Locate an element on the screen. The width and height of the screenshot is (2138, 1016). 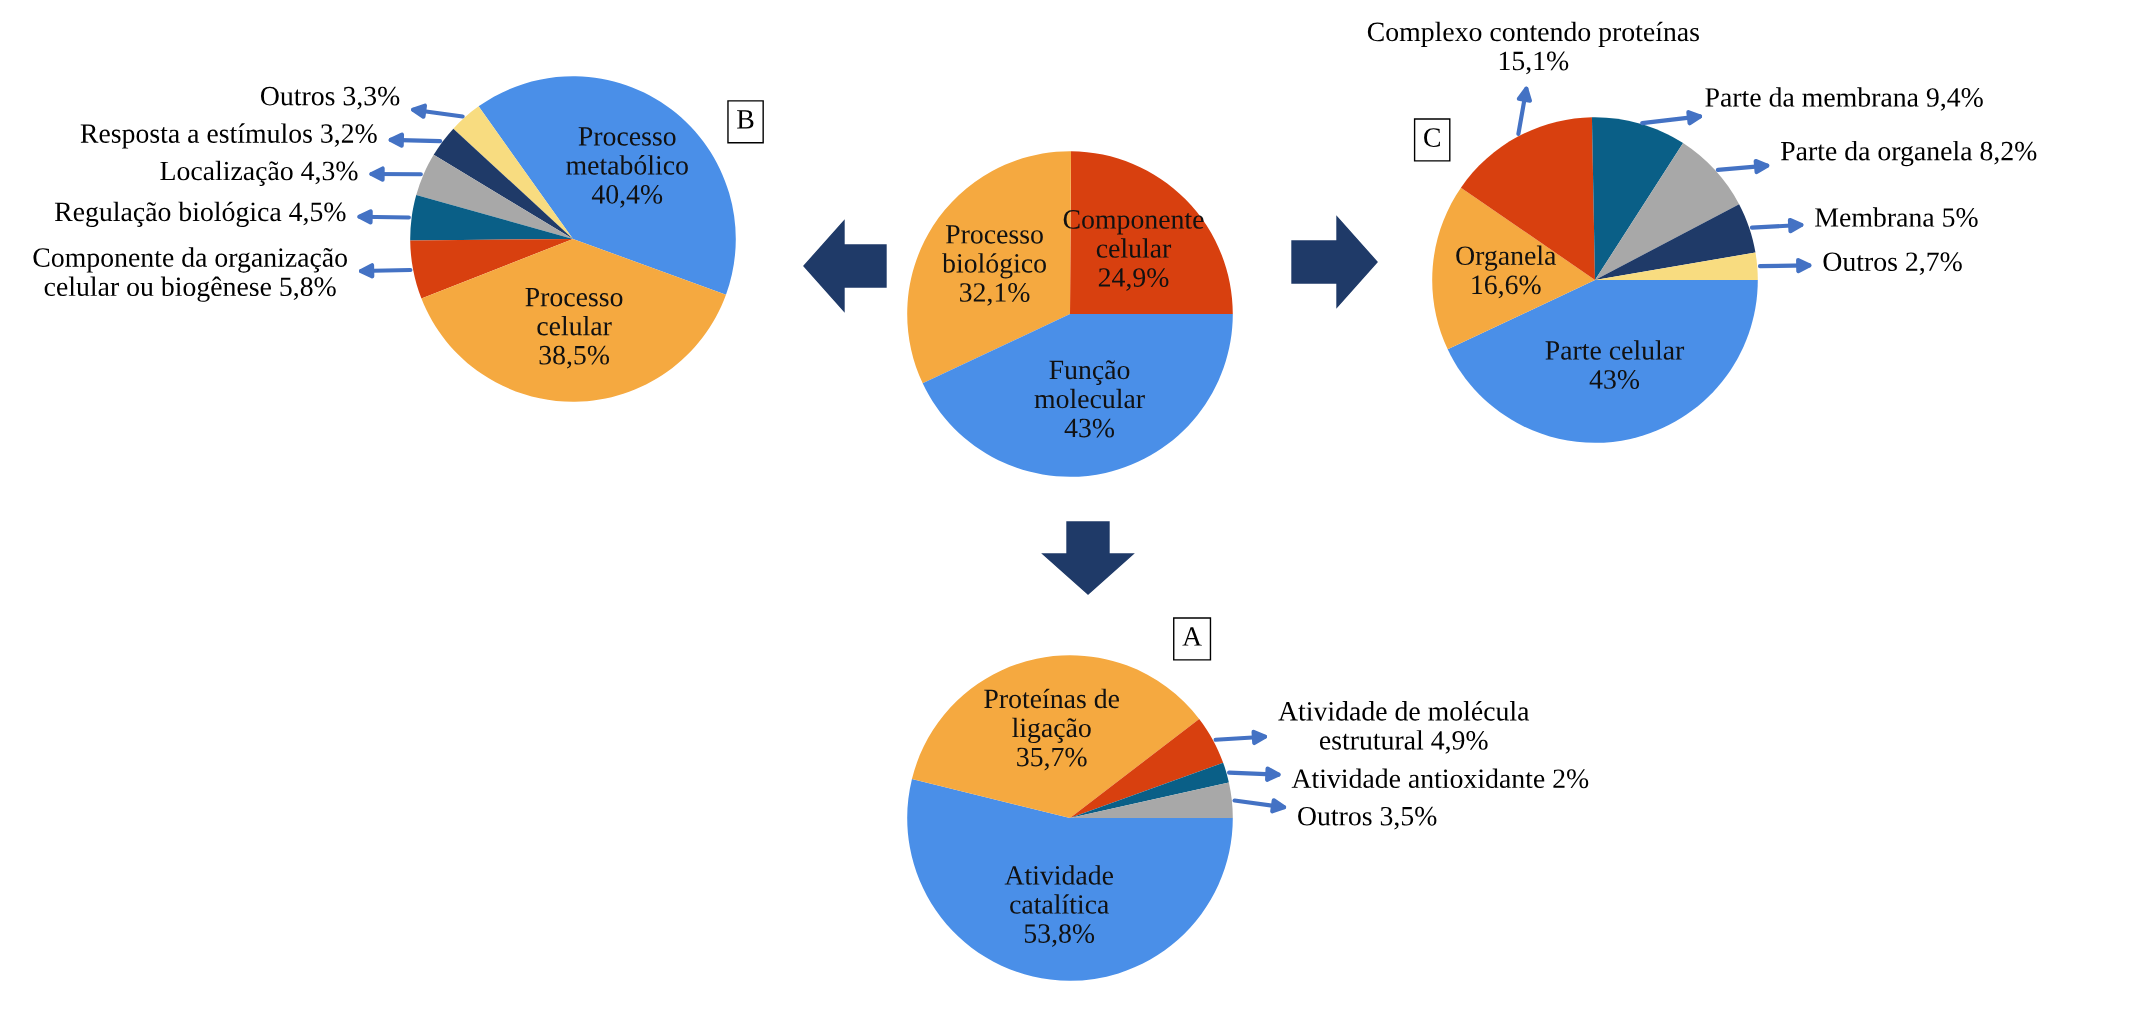
data-label: 16,6% is located at coordinates (1506, 287).